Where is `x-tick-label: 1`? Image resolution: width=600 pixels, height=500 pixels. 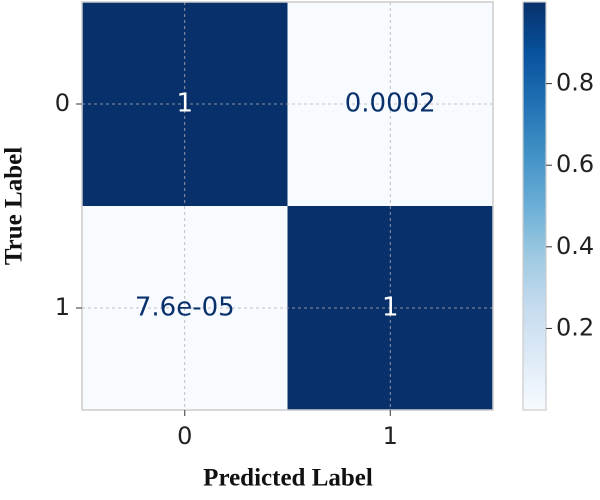
x-tick-label: 1 is located at coordinates (390, 436).